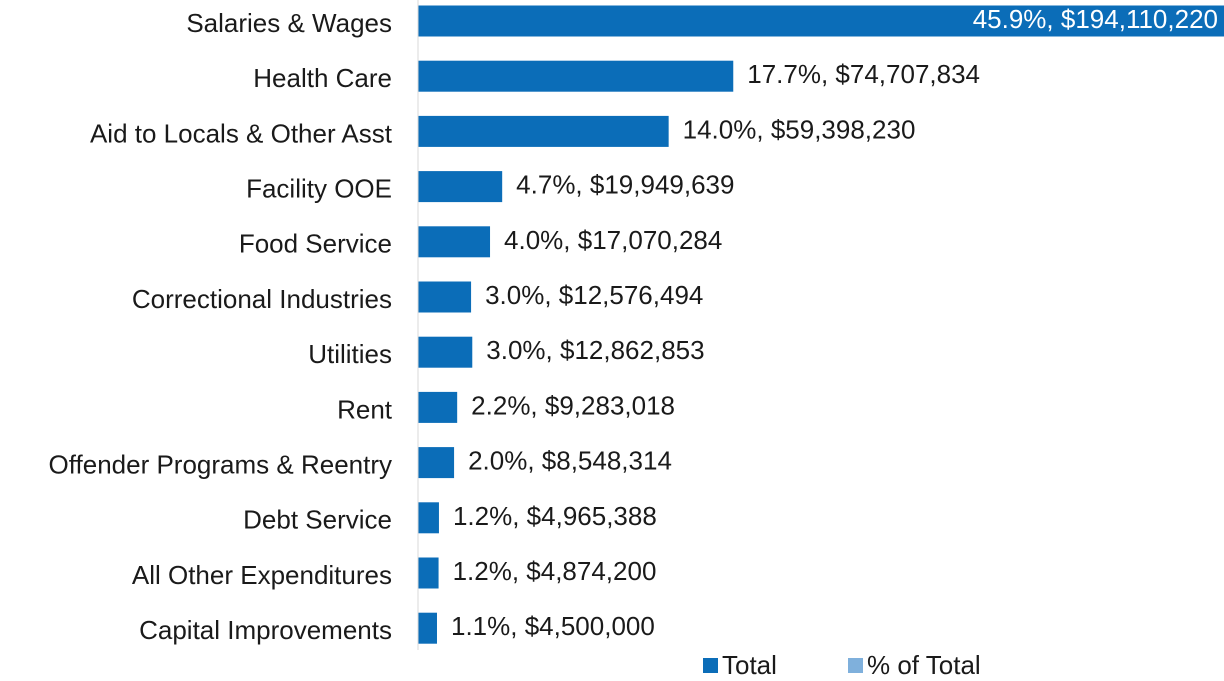 The height and width of the screenshot is (681, 1224). Describe the element at coordinates (610, 405) in the screenshot. I see `data-label-total: $9,283,018` at that location.